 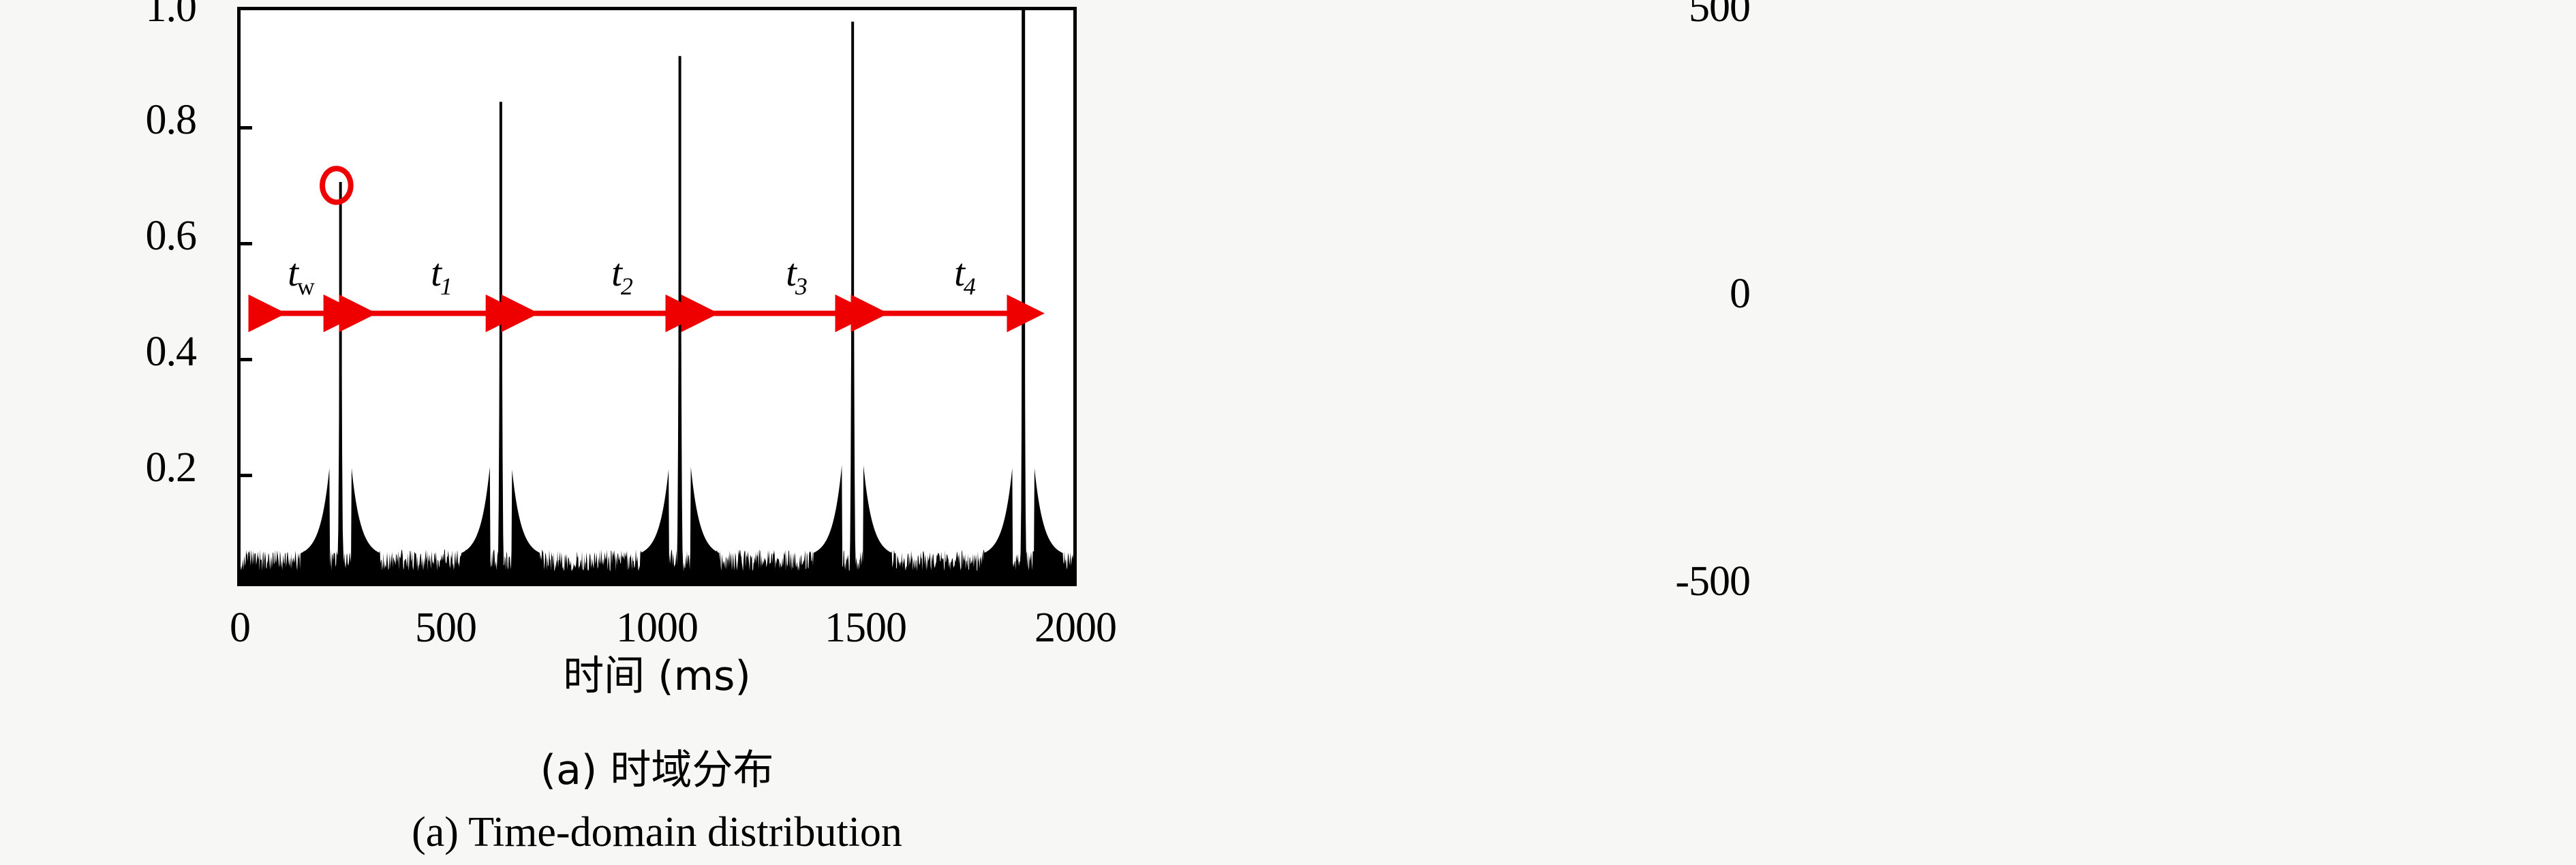 What do you see at coordinates (866, 628) in the screenshot?
I see `xtick-label-a: 1500` at bounding box center [866, 628].